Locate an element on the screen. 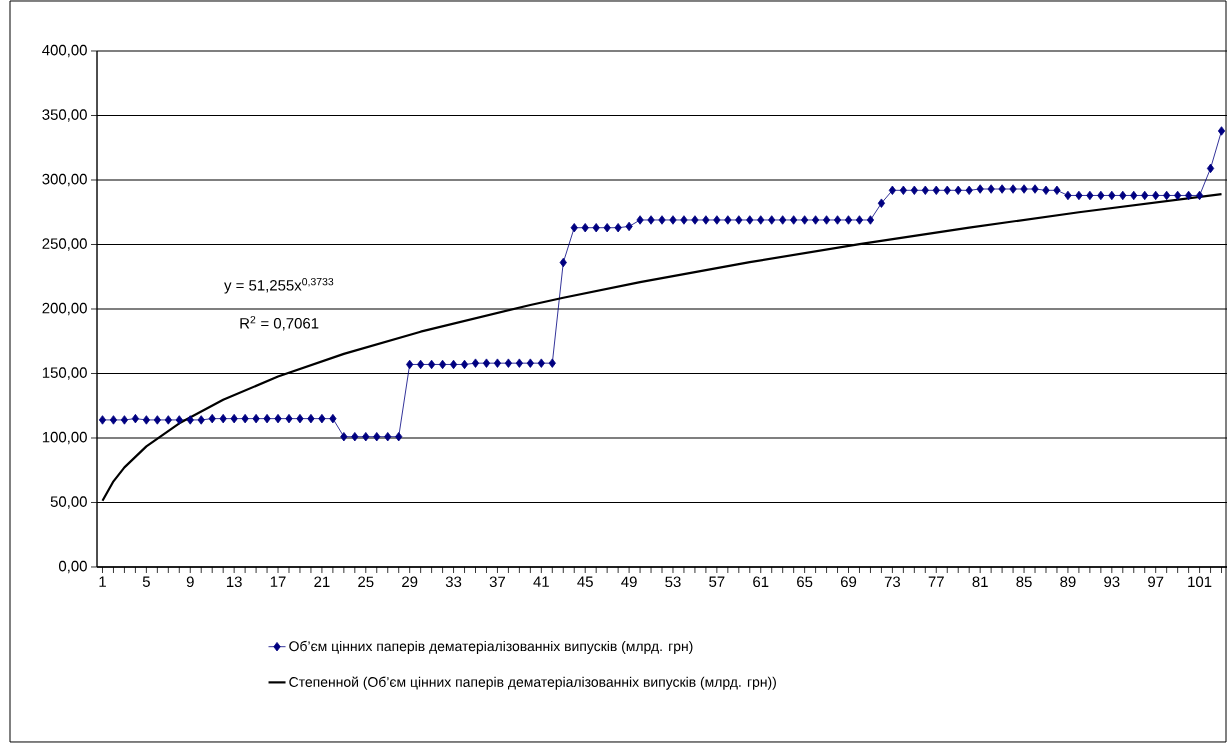 The width and height of the screenshot is (1227, 744). annotation: R$^{2}$ = 0,7061 is located at coordinates (279, 323).